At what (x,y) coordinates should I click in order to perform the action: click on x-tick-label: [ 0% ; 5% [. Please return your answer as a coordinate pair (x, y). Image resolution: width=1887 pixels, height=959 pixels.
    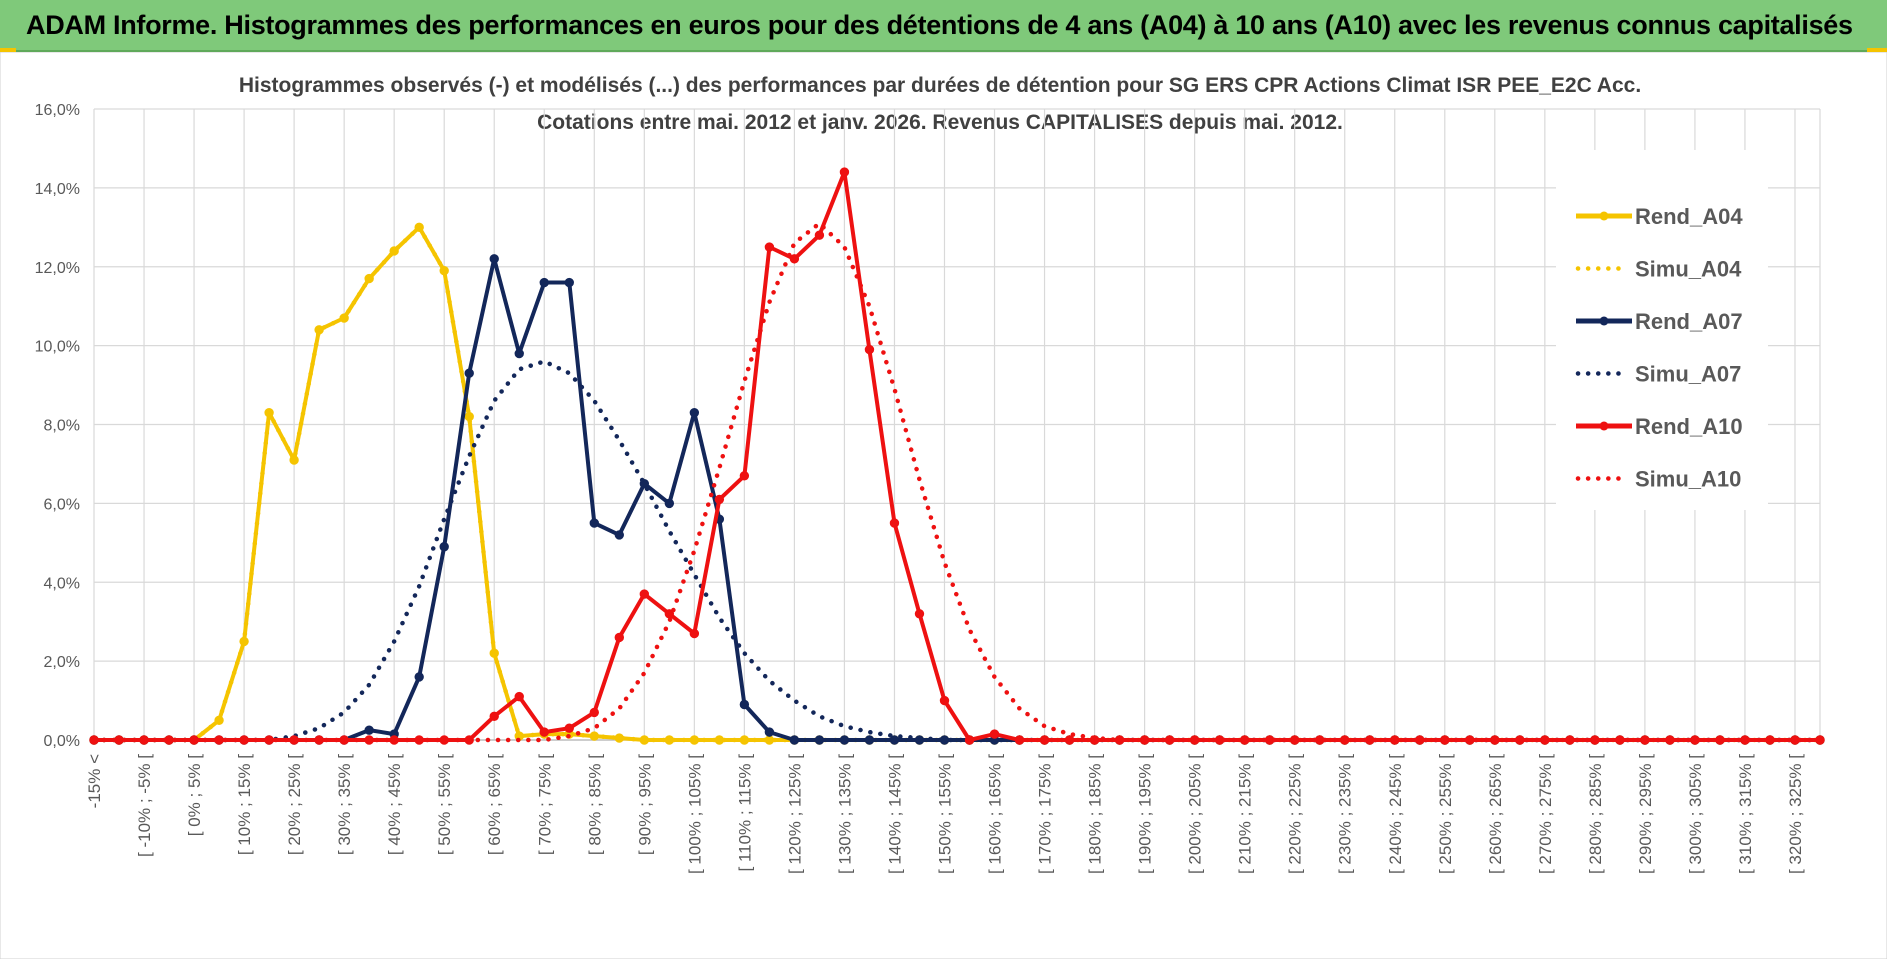
    Looking at the image, I should click on (194, 795).